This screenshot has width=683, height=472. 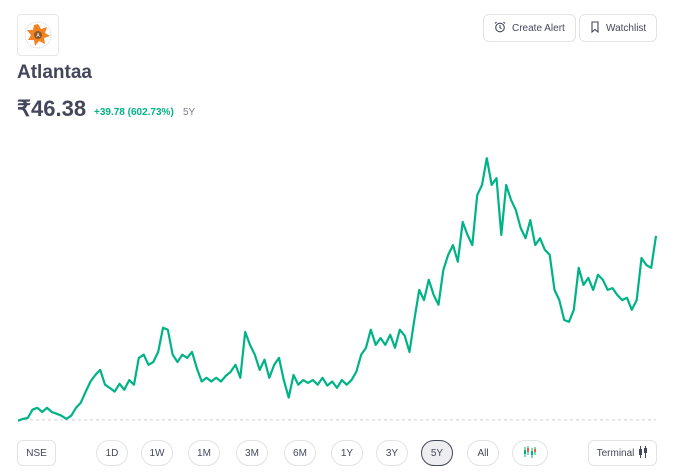 I want to click on company-logo: A, so click(x=38, y=35).